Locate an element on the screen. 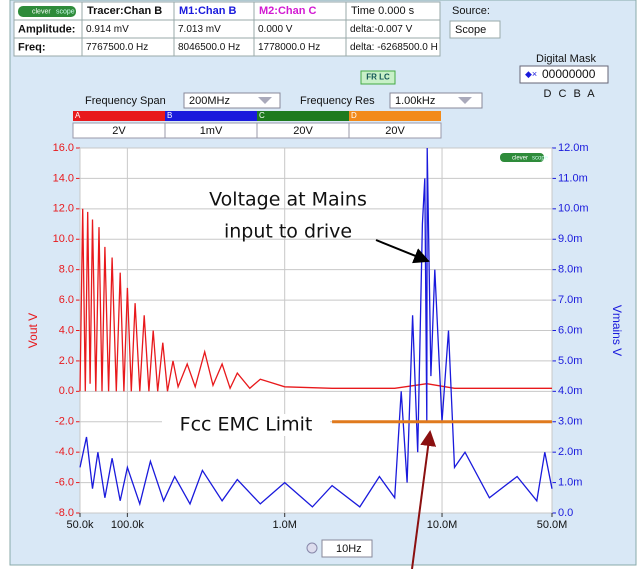 The image size is (640, 574). y2-tick-label: 7.0m is located at coordinates (570, 300).